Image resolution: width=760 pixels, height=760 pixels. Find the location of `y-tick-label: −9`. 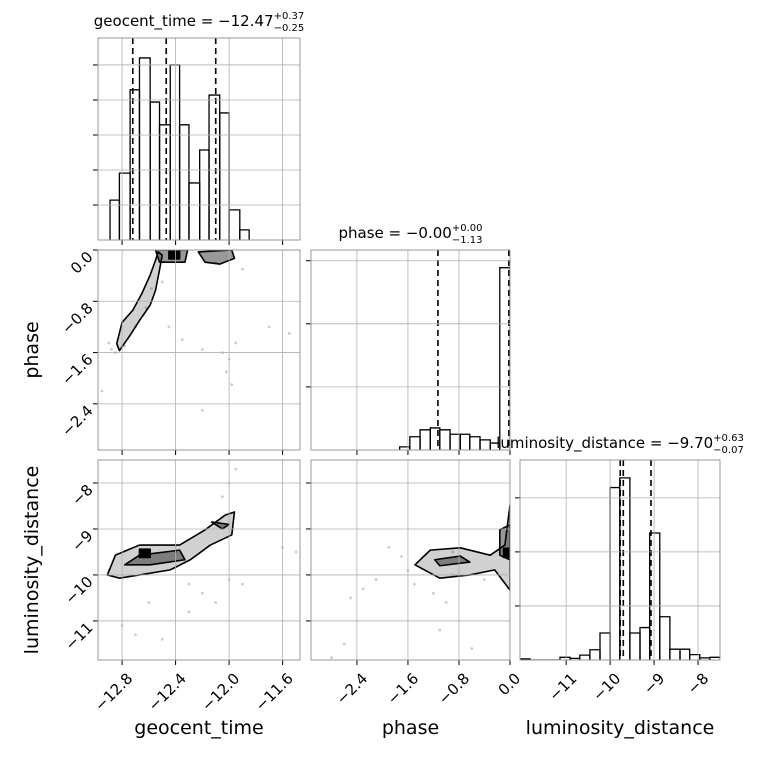

y-tick-label: −9 is located at coordinates (82, 541).